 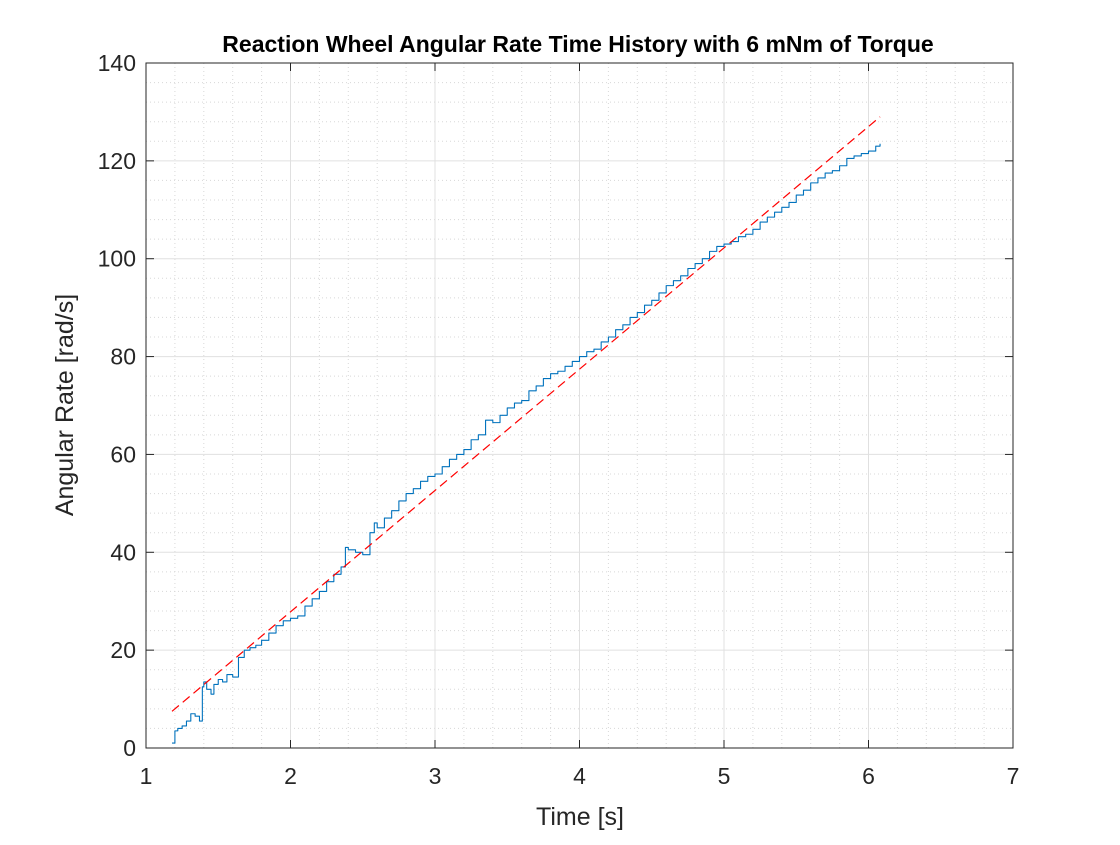 What do you see at coordinates (123, 357) in the screenshot?
I see `y-tick-label: 80` at bounding box center [123, 357].